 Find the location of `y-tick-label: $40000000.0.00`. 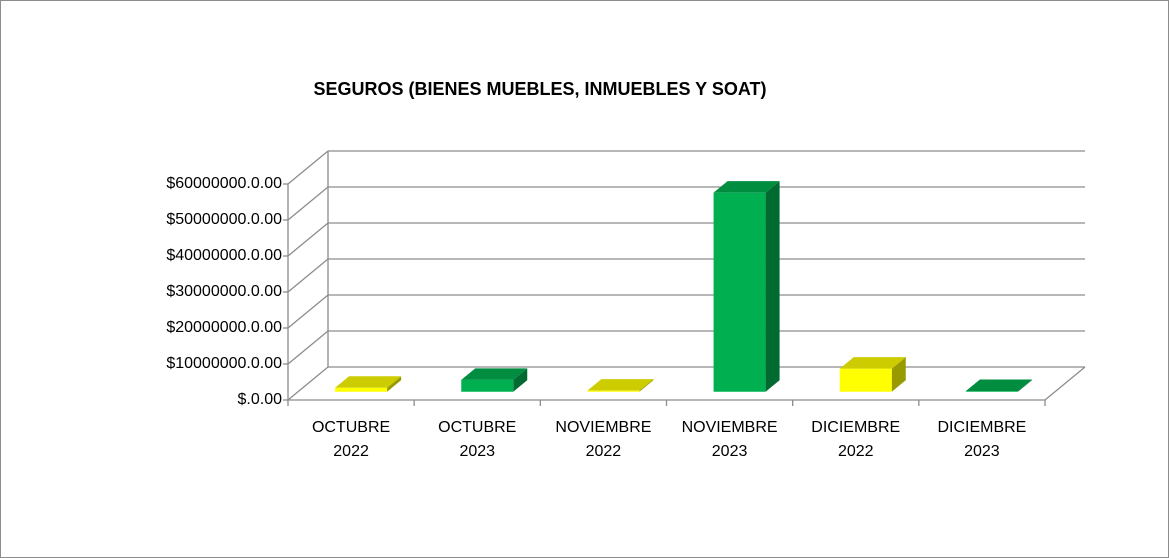

y-tick-label: $40000000.0.00 is located at coordinates (224, 255).